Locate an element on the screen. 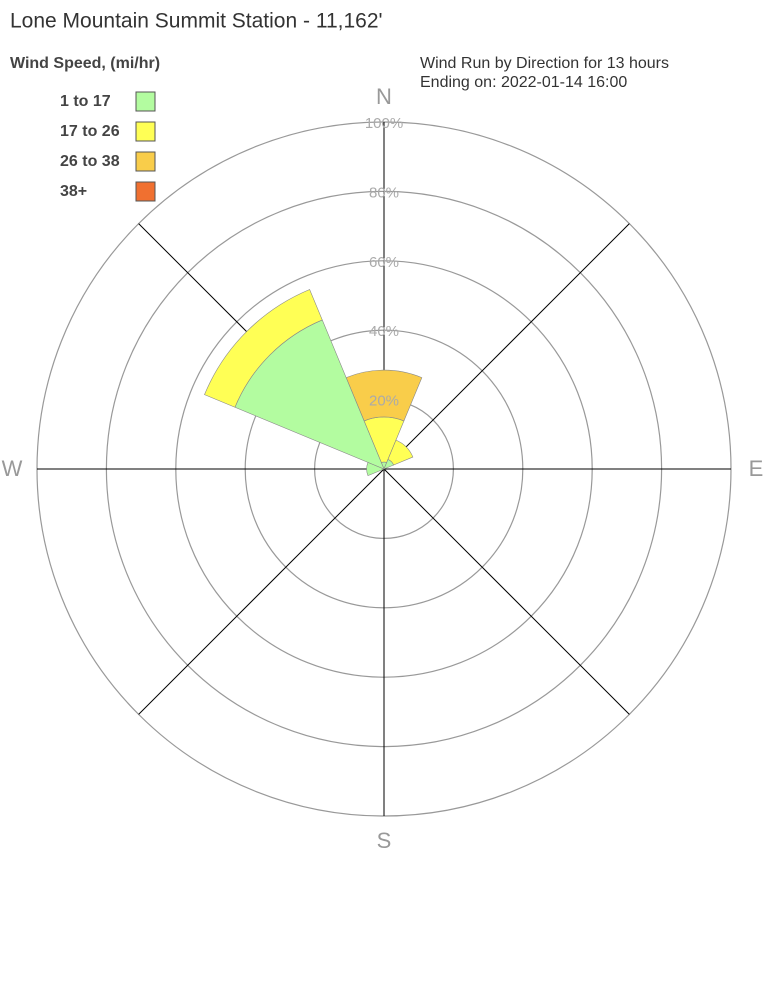 Image resolution: width=768 pixels, height=1008 pixels. ring-label: 40% is located at coordinates (384, 331).